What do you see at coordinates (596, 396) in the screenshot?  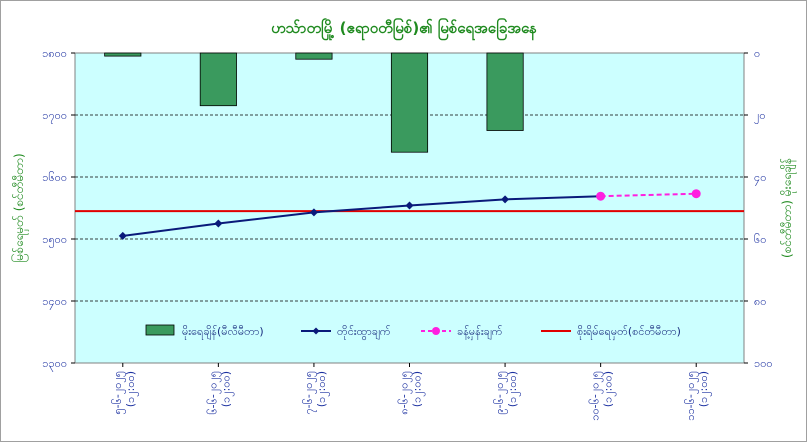 I see `x-tick-date: ၁၀-၆-၂၀၂၅` at bounding box center [596, 396].